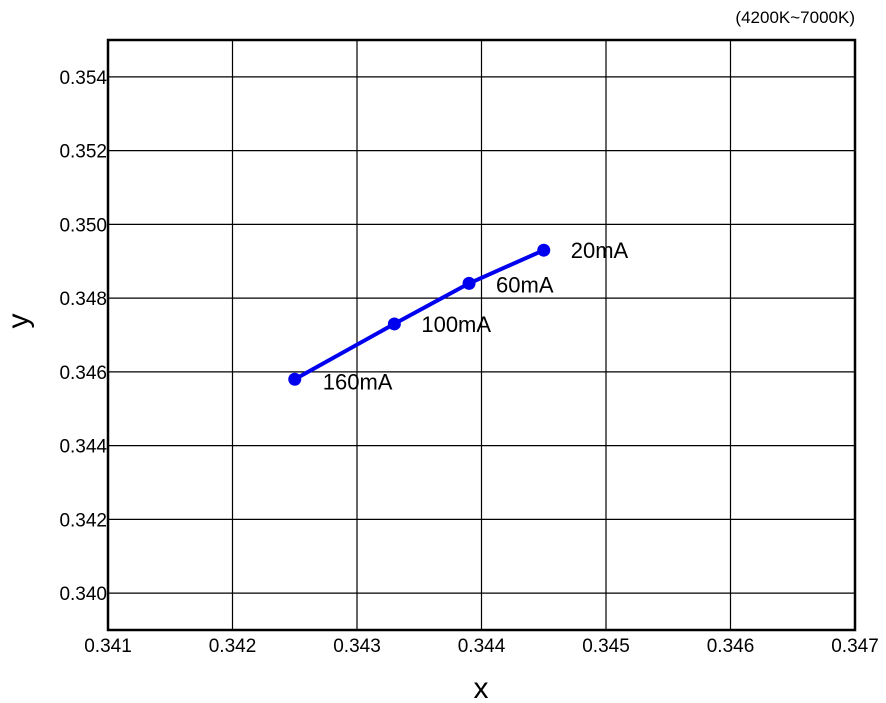 This screenshot has height=703, width=886. Describe the element at coordinates (731, 646) in the screenshot. I see `x-tick-label: 0.346` at that location.